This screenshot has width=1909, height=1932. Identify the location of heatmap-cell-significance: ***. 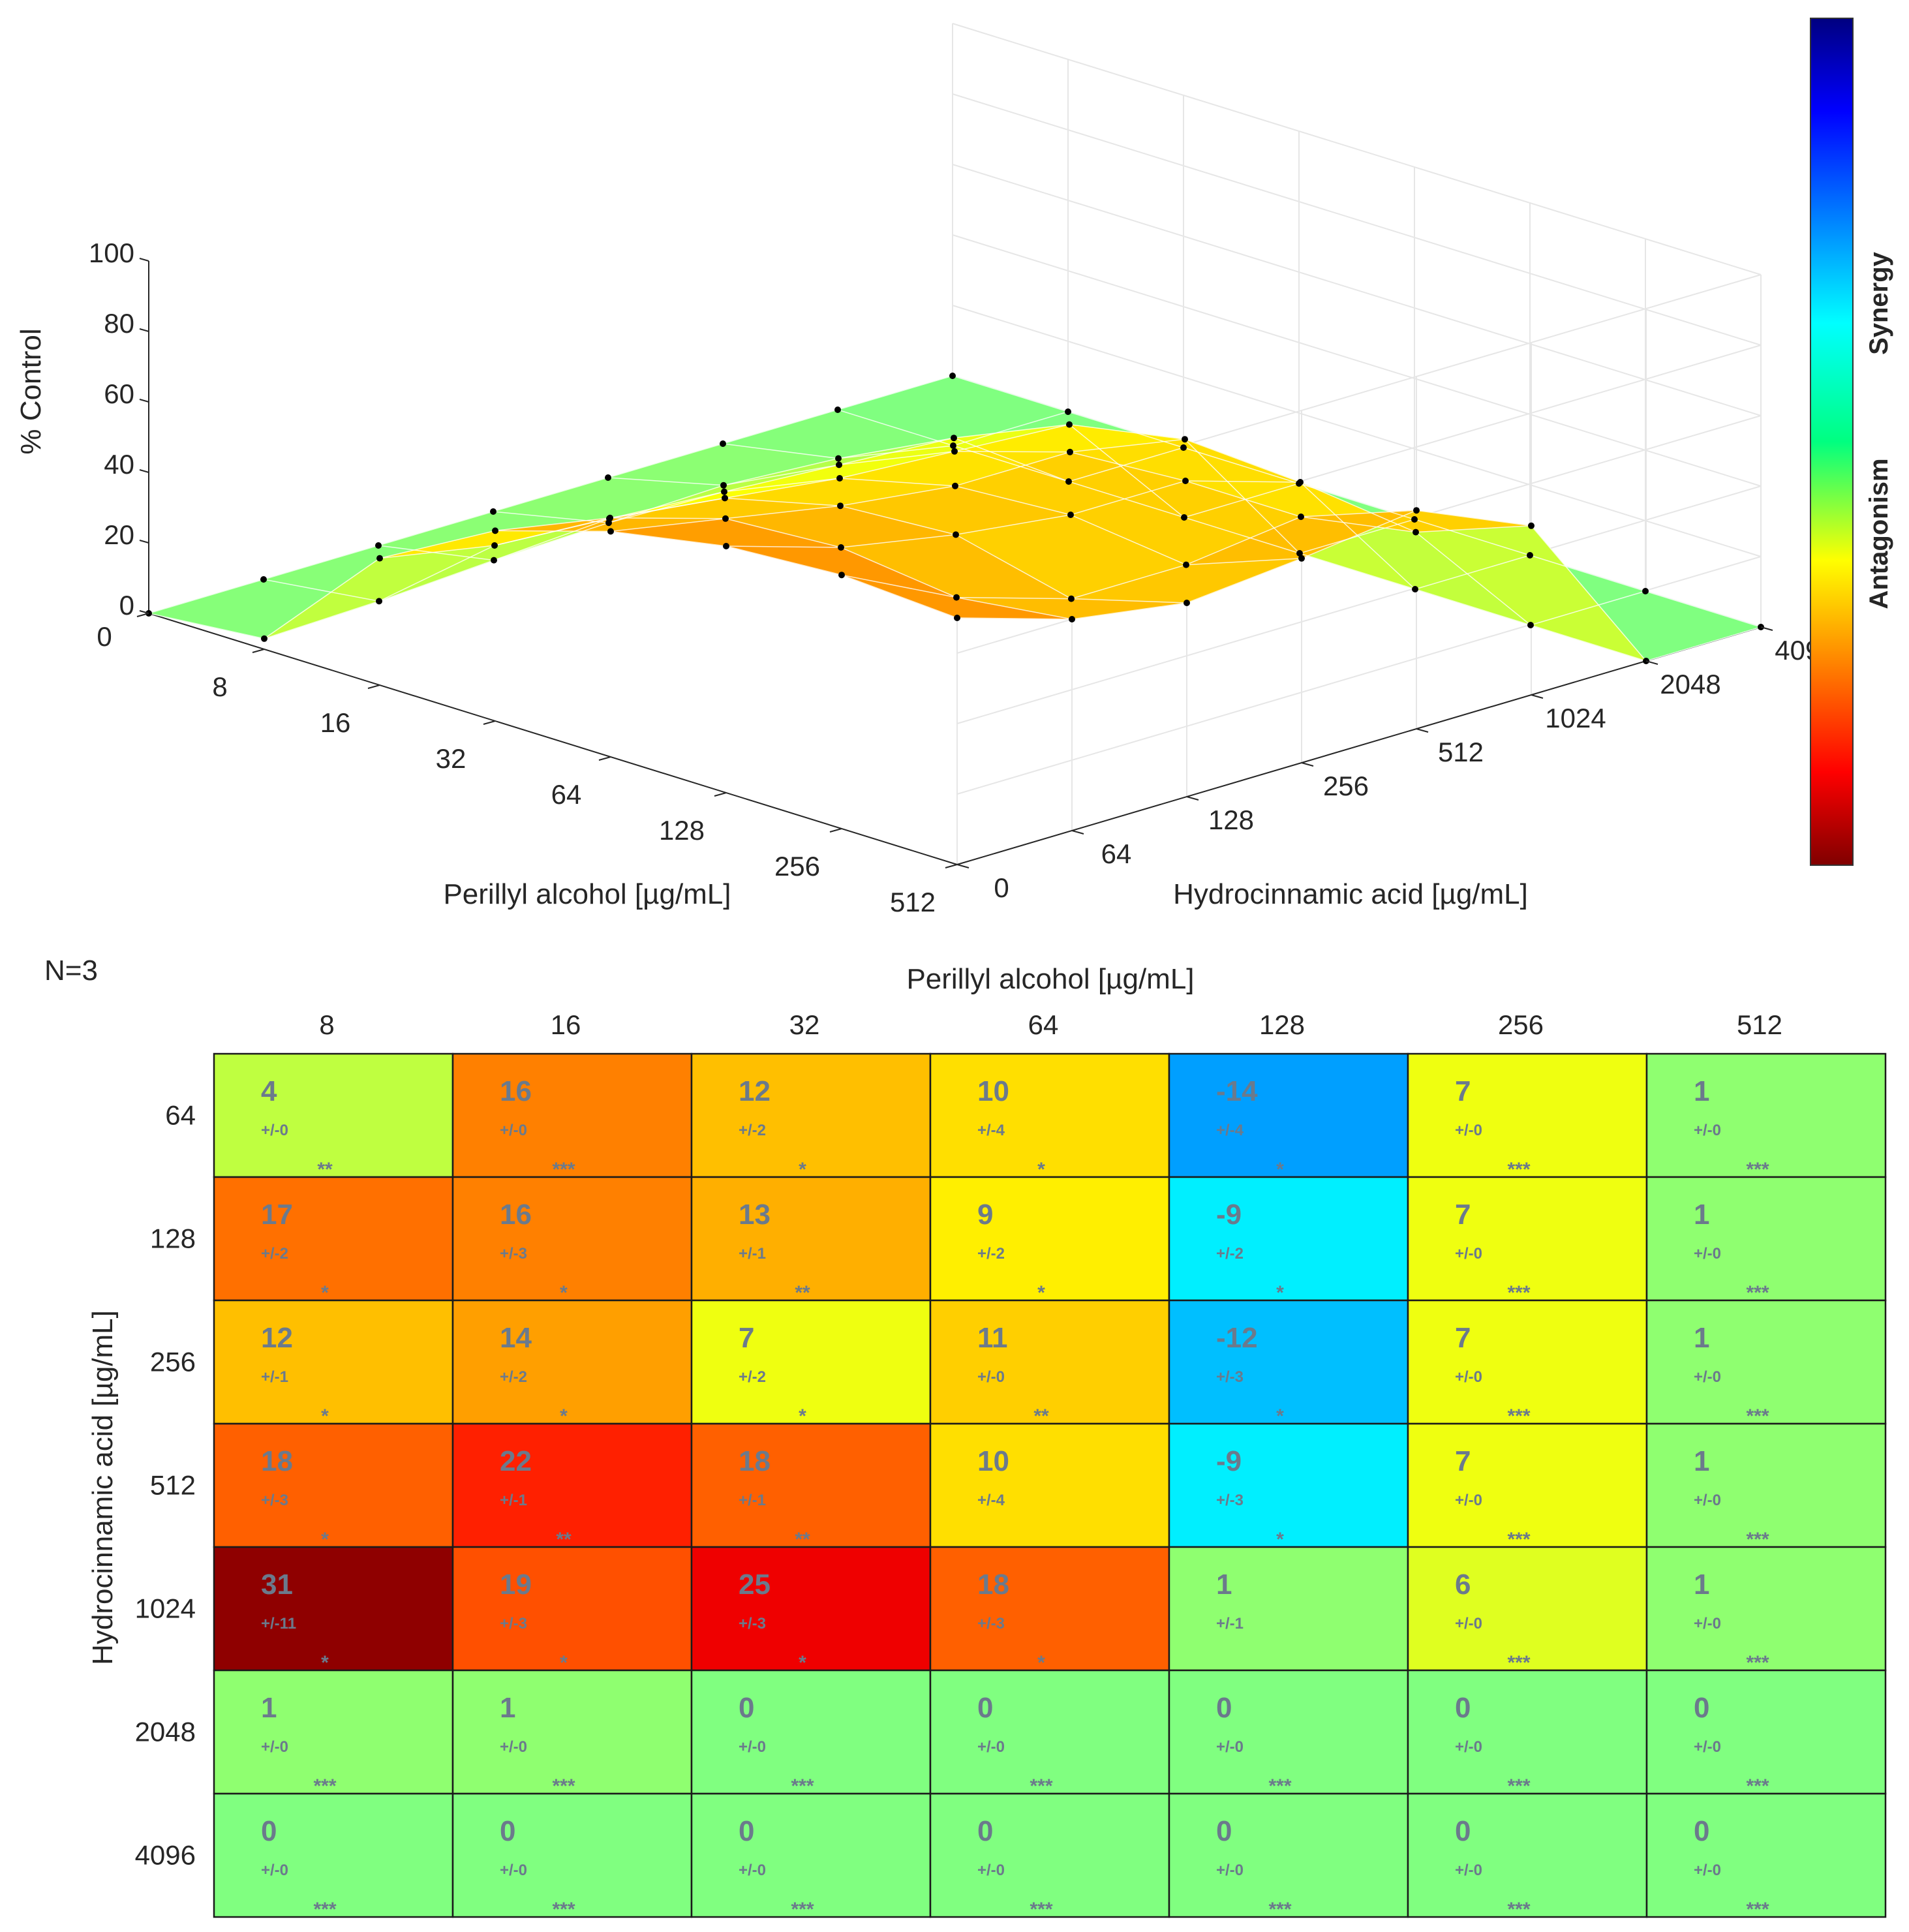
(802, 1909).